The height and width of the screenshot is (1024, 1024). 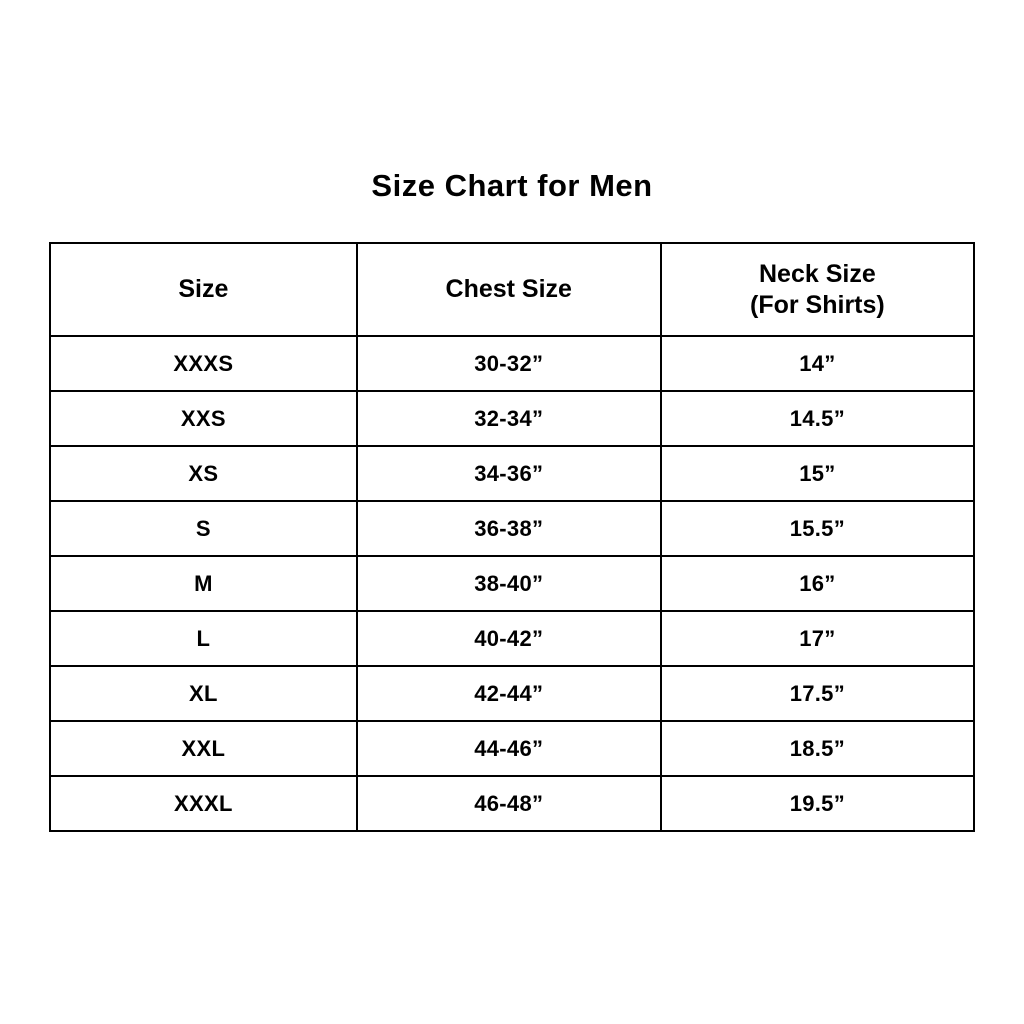 What do you see at coordinates (817, 473) in the screenshot?
I see `neck-cell: 15”` at bounding box center [817, 473].